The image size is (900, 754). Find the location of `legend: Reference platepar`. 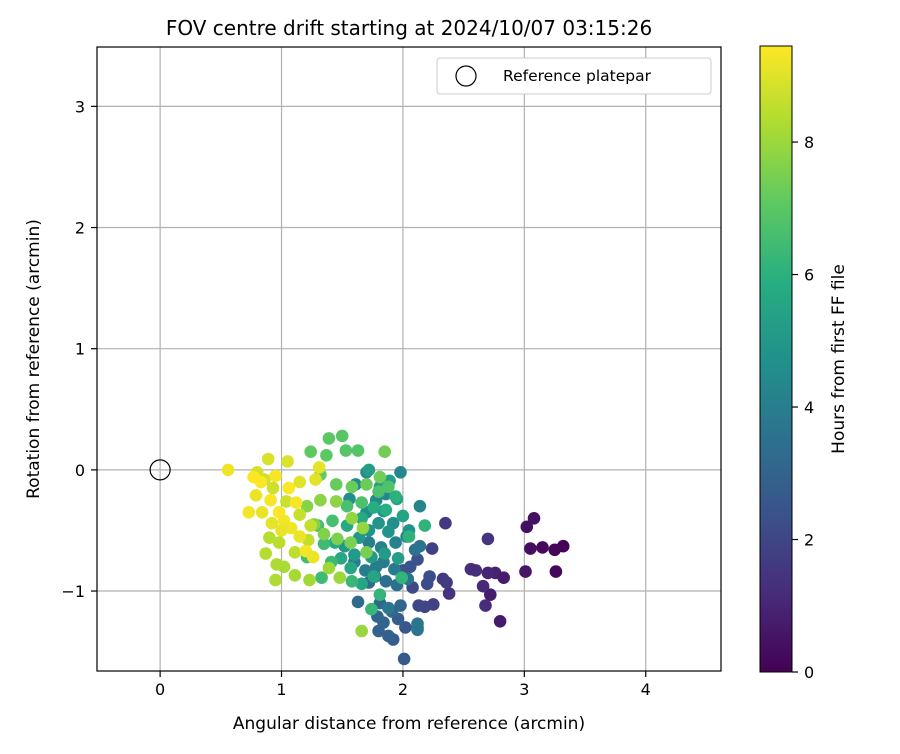

legend: Reference platepar is located at coordinates (574, 76).